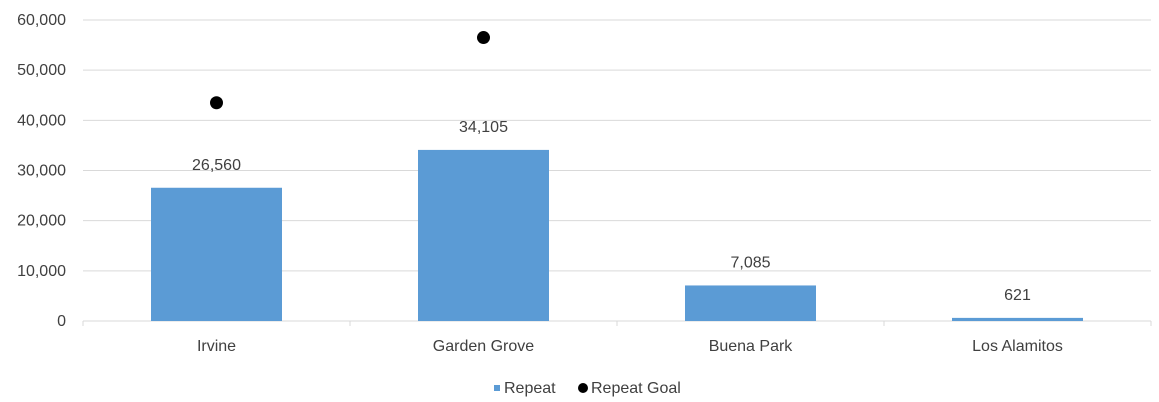  Describe the element at coordinates (636, 388) in the screenshot. I see `legend-label-repeat-goal: Repeat Goal` at that location.